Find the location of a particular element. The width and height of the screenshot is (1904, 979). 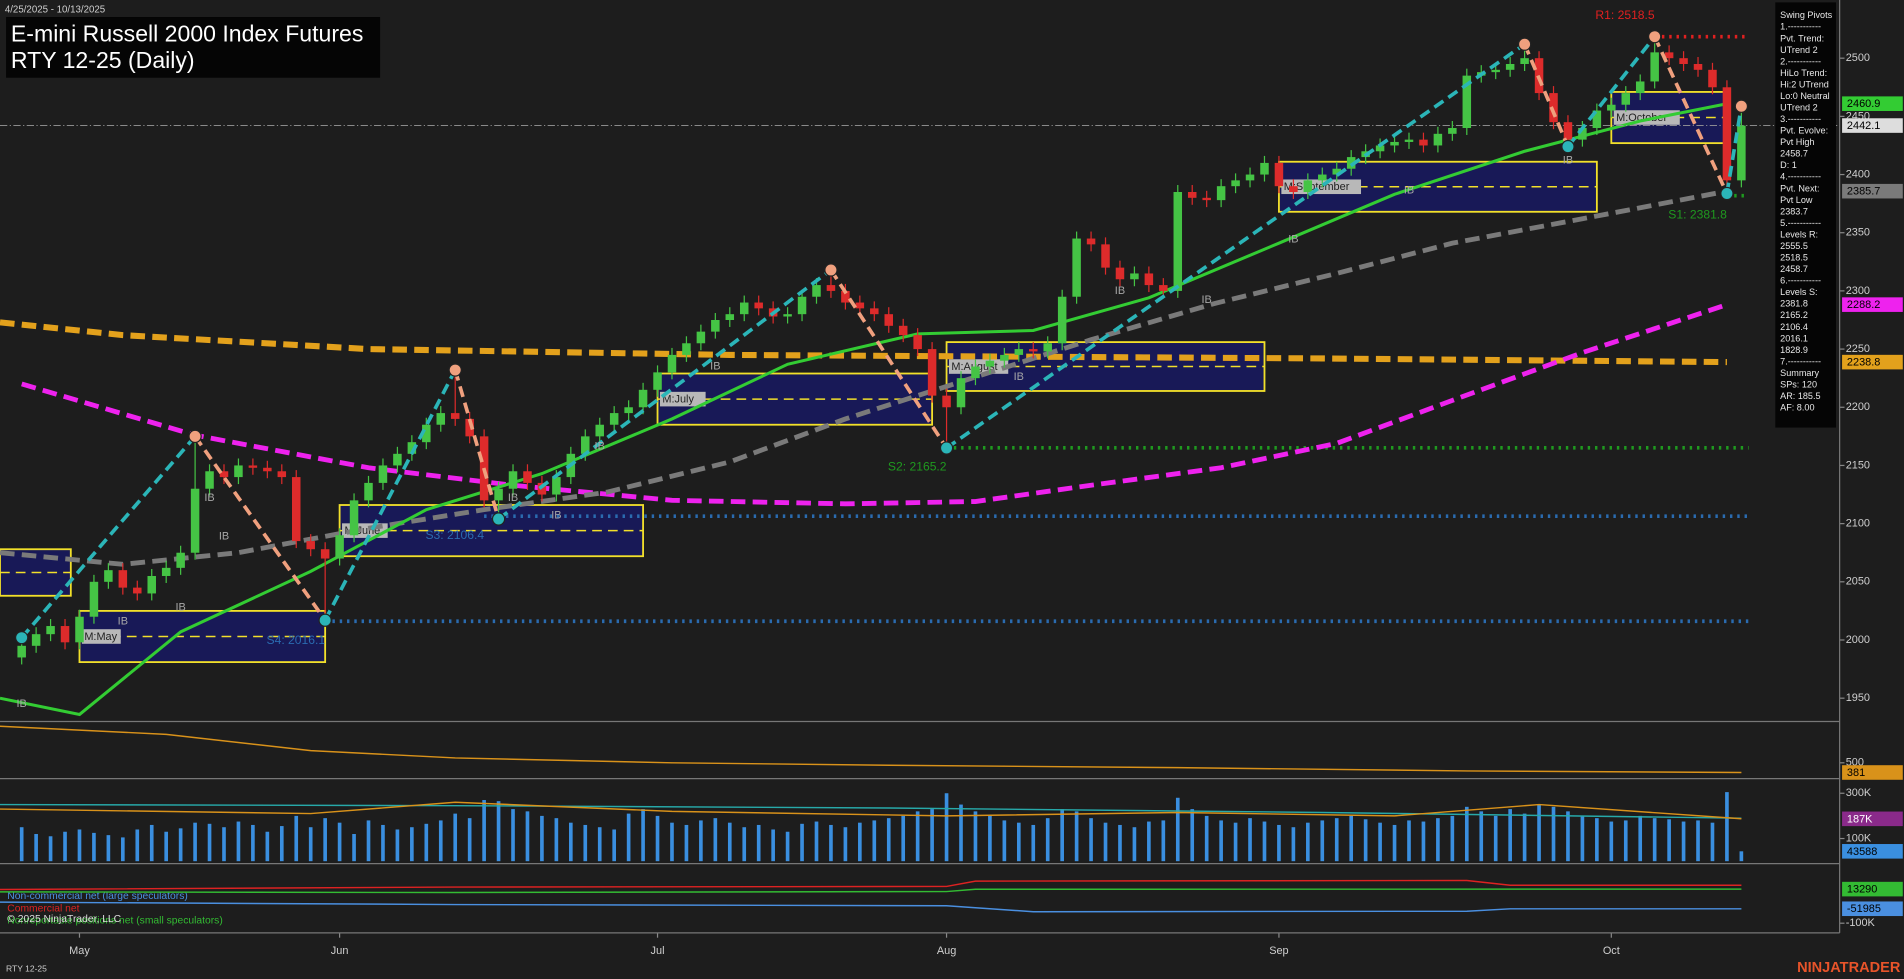

pivot-level-label: R1: 2518.5 is located at coordinates (1625, 15).